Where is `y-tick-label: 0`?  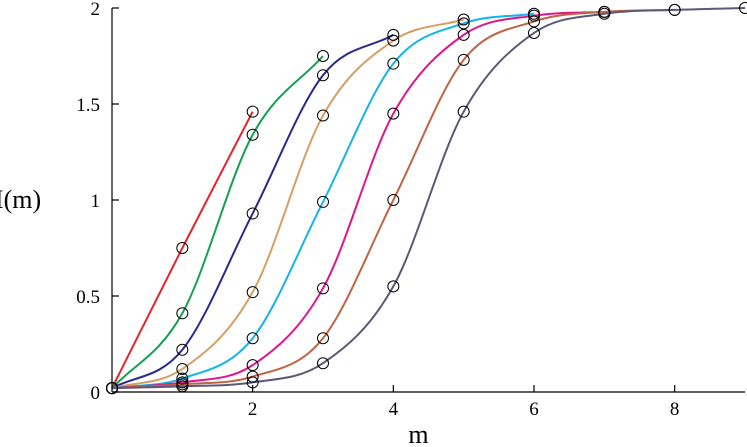
y-tick-label: 0 is located at coordinates (96, 393).